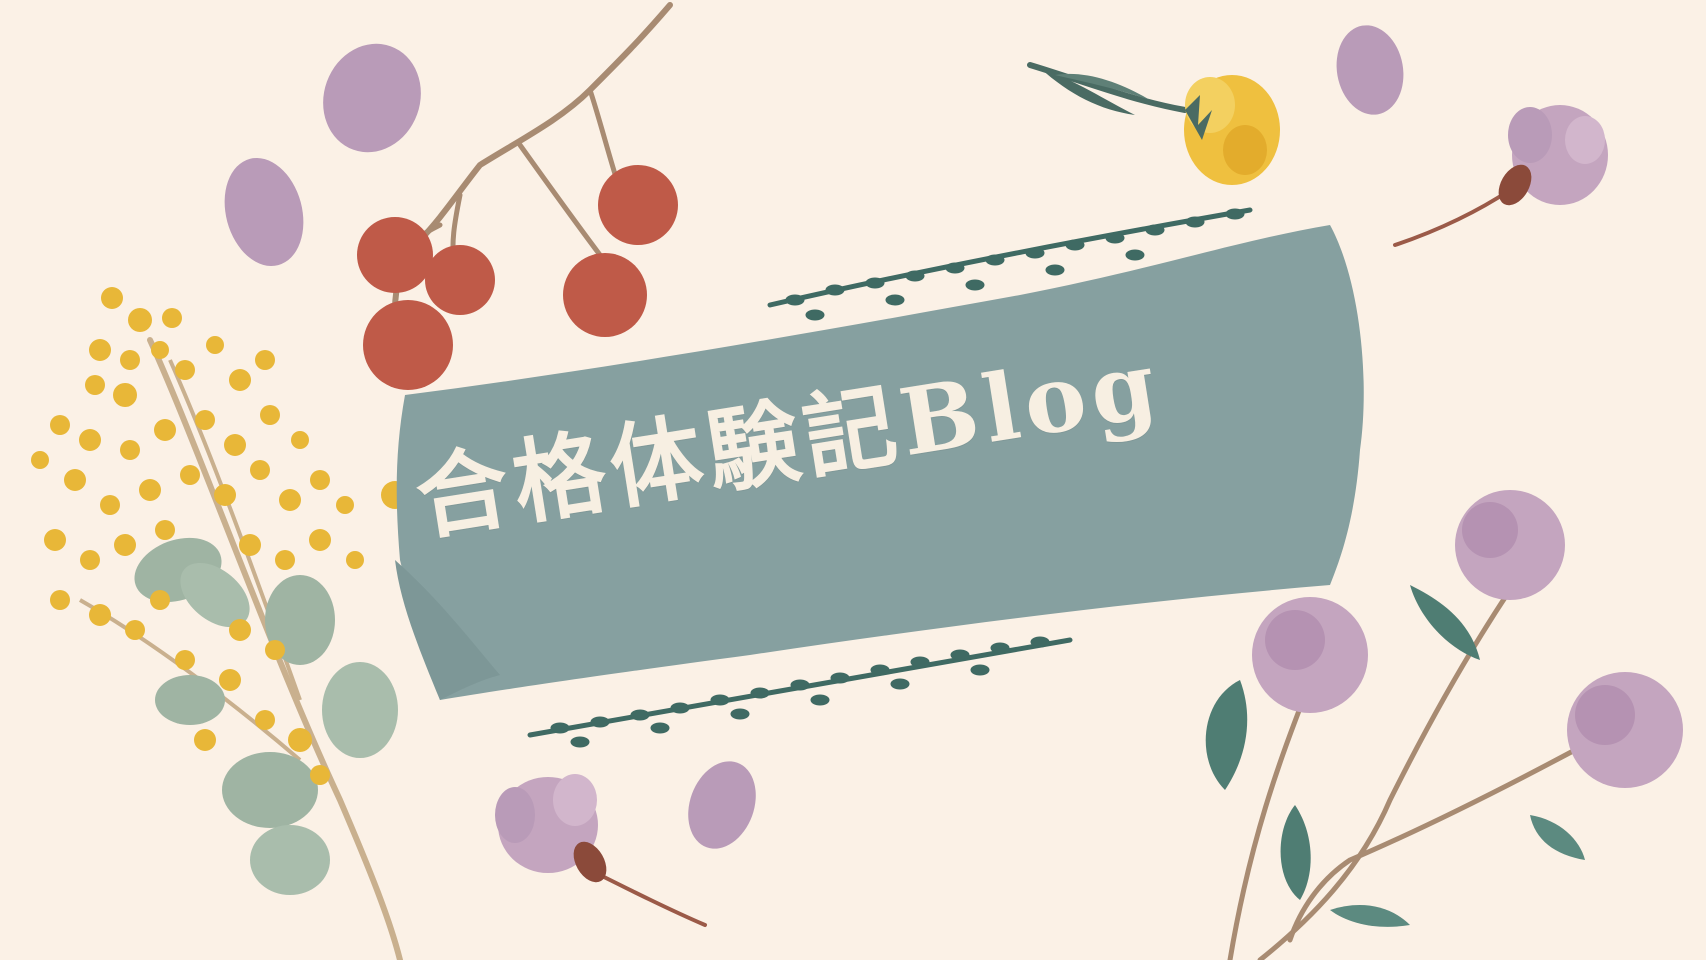  What do you see at coordinates (601, 850) in the screenshot?
I see `tulip-flower-bottom` at bounding box center [601, 850].